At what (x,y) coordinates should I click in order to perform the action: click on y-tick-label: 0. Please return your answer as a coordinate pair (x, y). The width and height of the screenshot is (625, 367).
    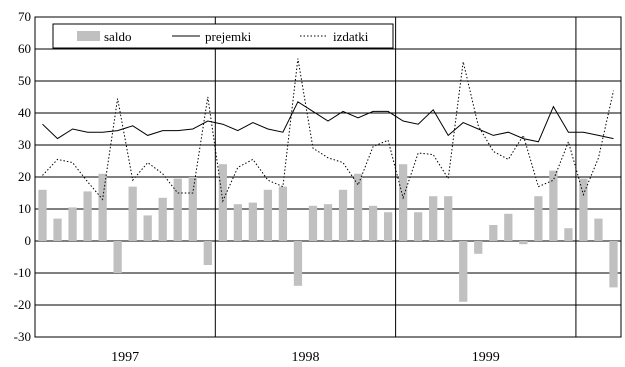
    Looking at the image, I should click on (28, 240).